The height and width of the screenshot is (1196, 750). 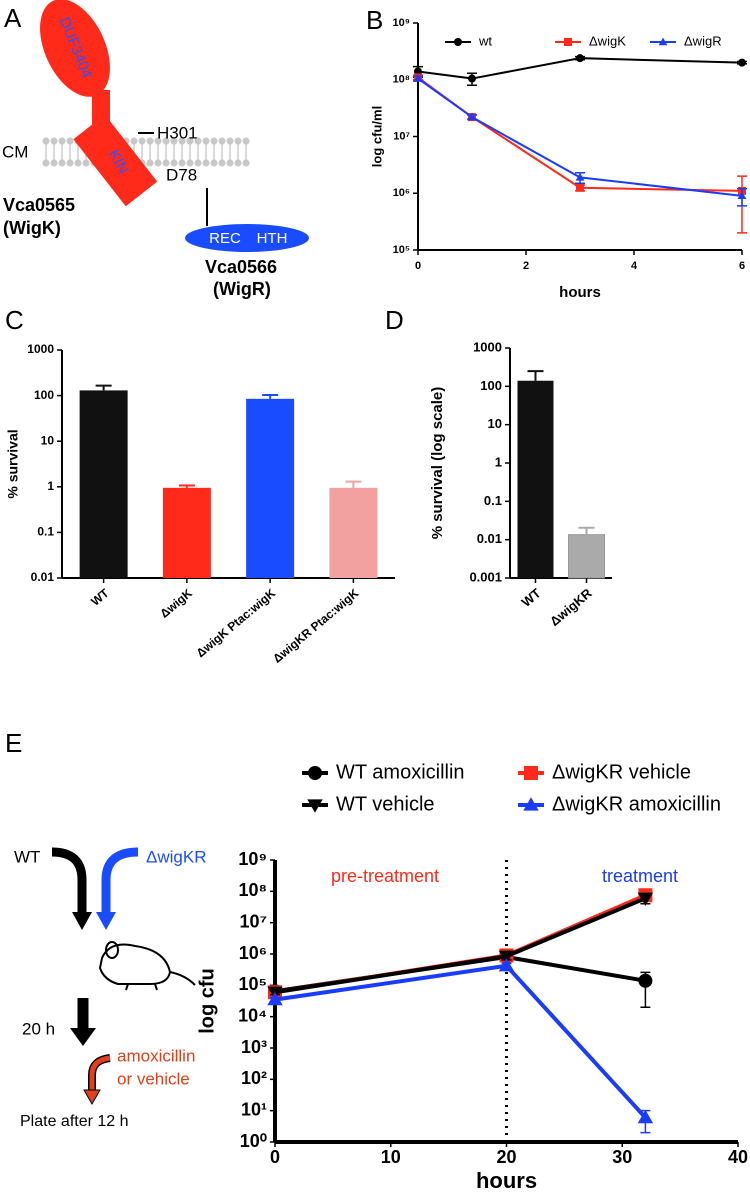 I want to click on panel-letter: B, so click(x=374, y=20).